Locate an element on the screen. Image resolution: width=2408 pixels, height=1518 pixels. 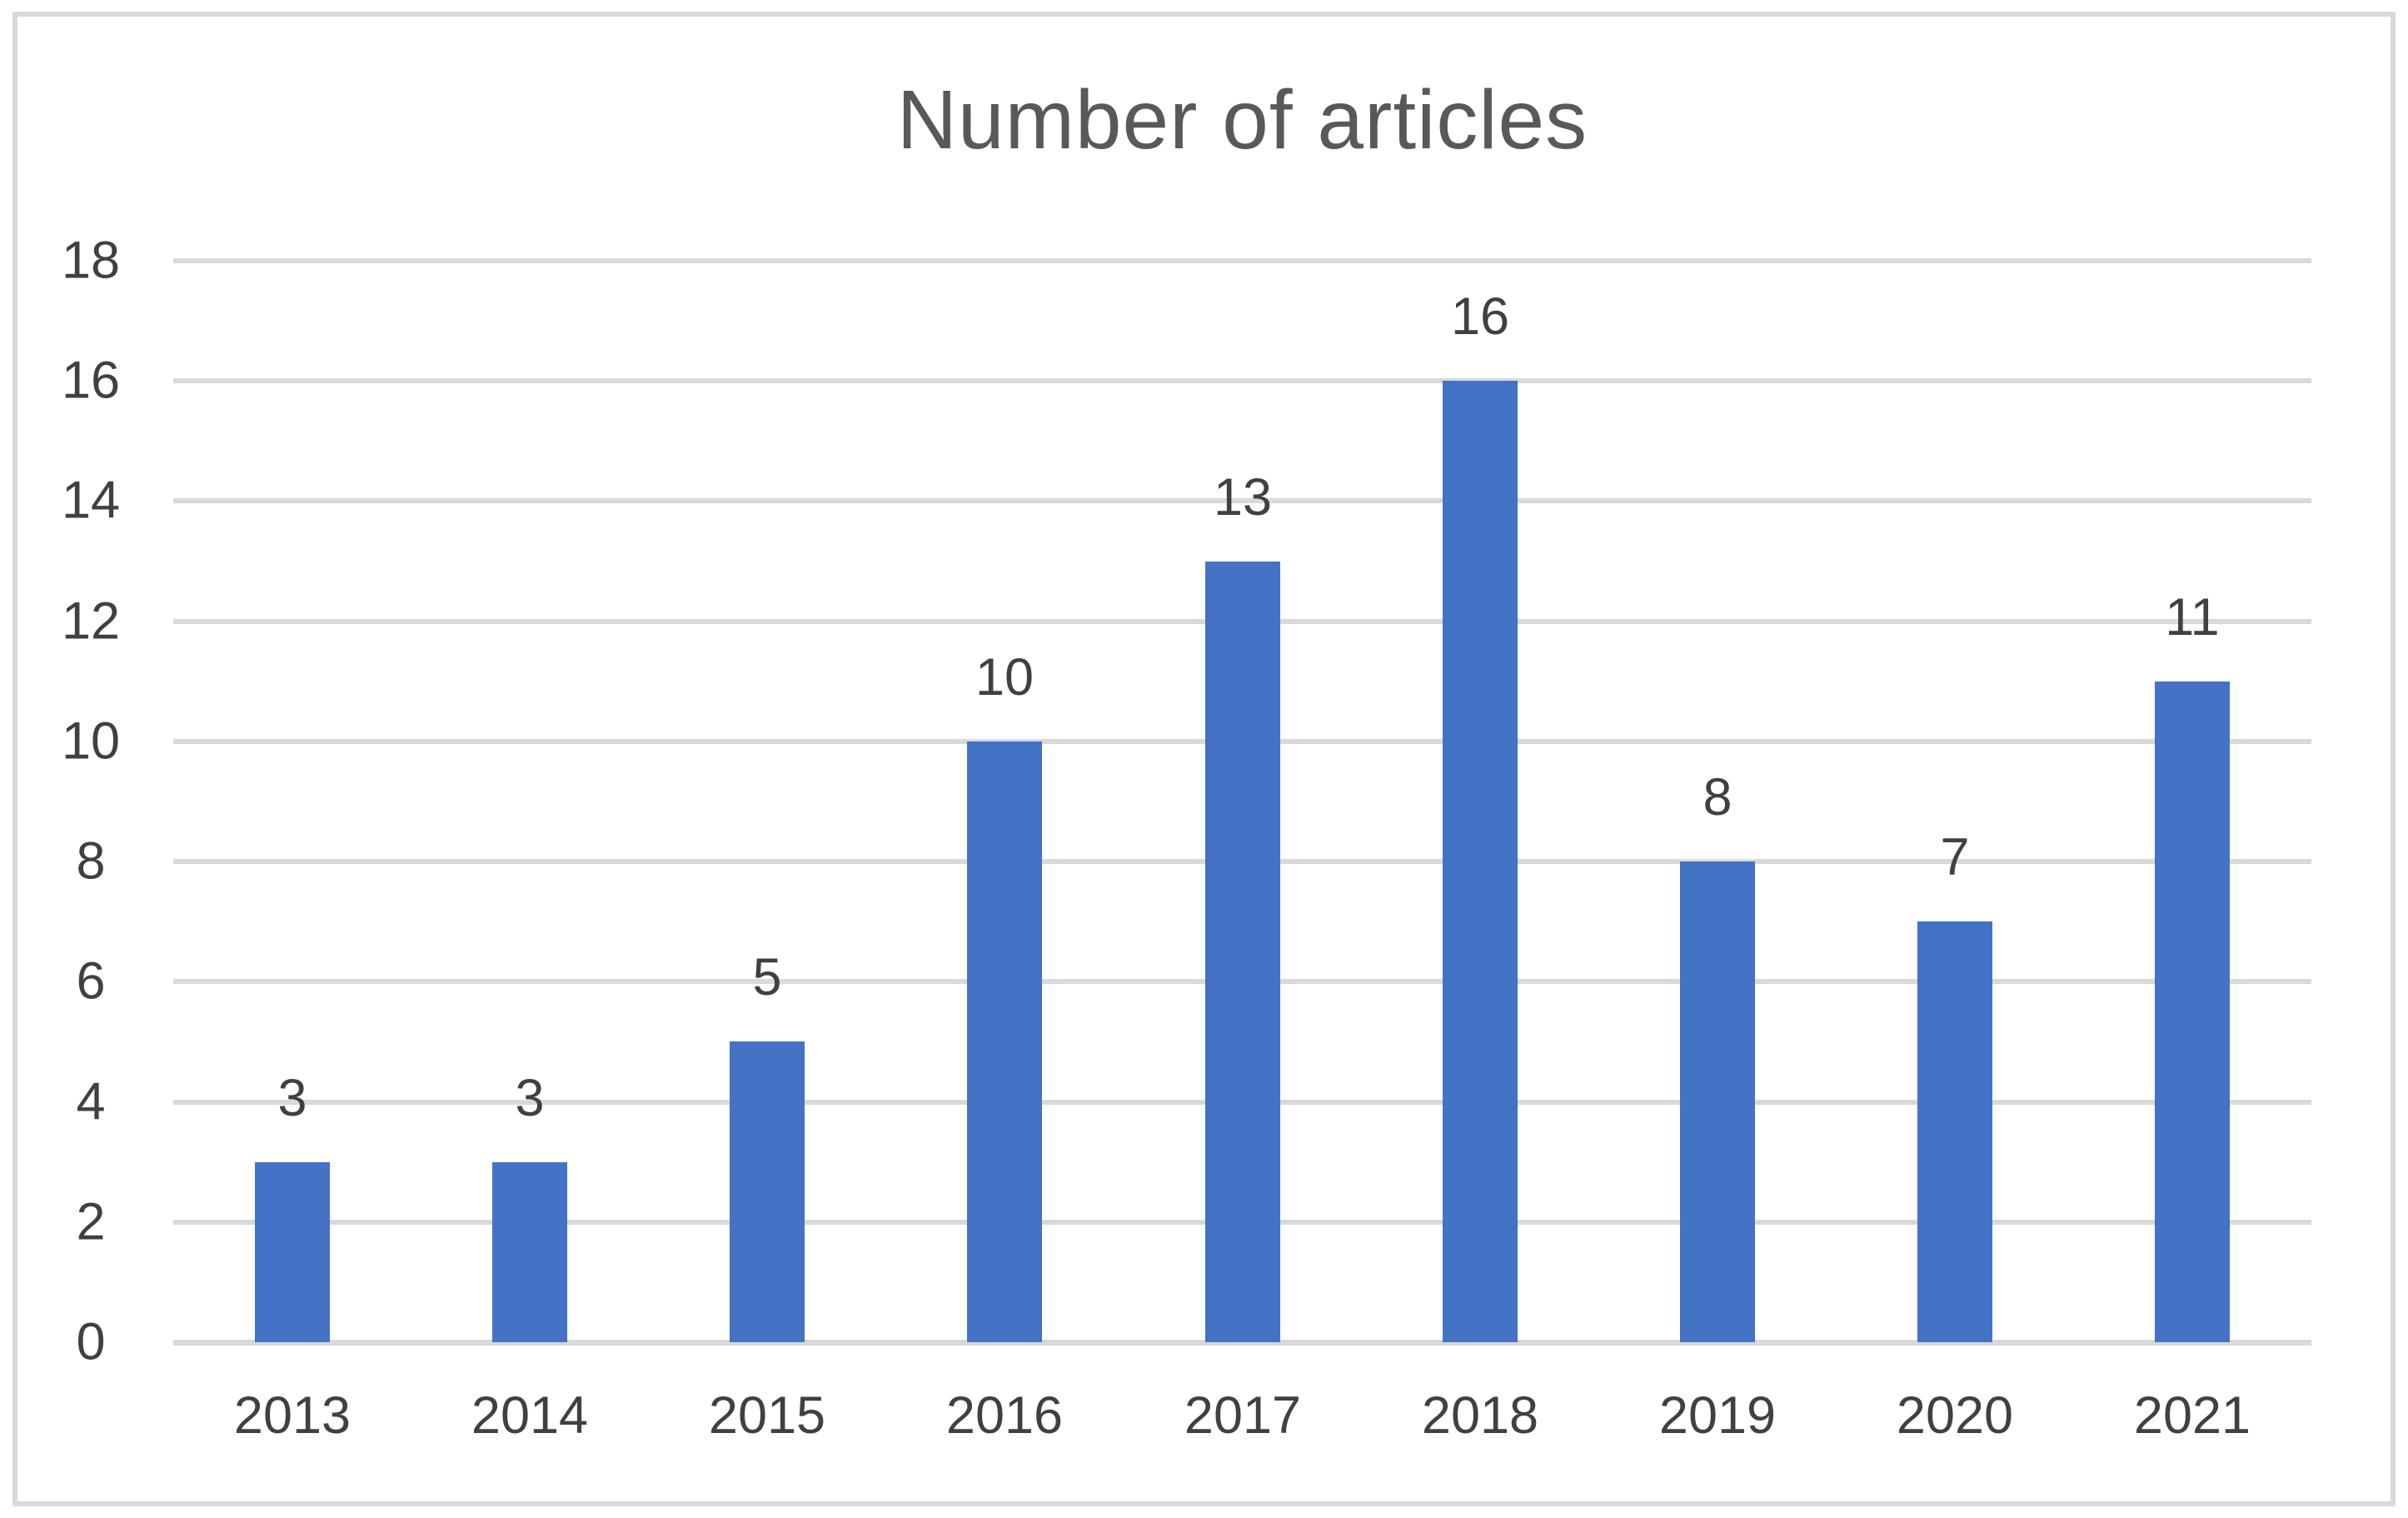
y-tick-label-0: 0 is located at coordinates (91, 1342).